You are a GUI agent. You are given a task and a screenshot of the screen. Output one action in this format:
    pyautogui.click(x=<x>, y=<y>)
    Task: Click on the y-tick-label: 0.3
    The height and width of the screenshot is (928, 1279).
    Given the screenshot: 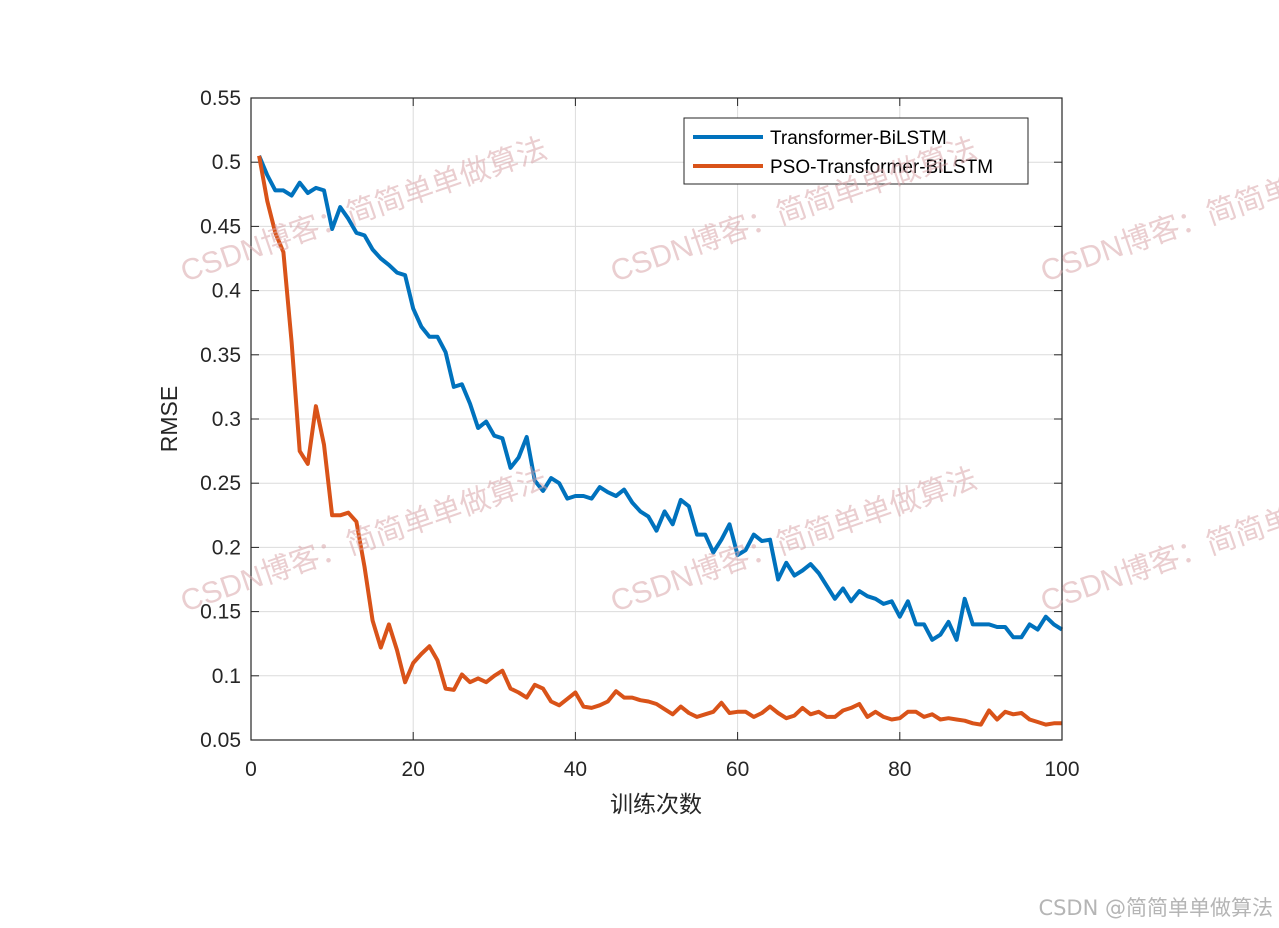 What is the action you would take?
    pyautogui.click(x=226, y=419)
    